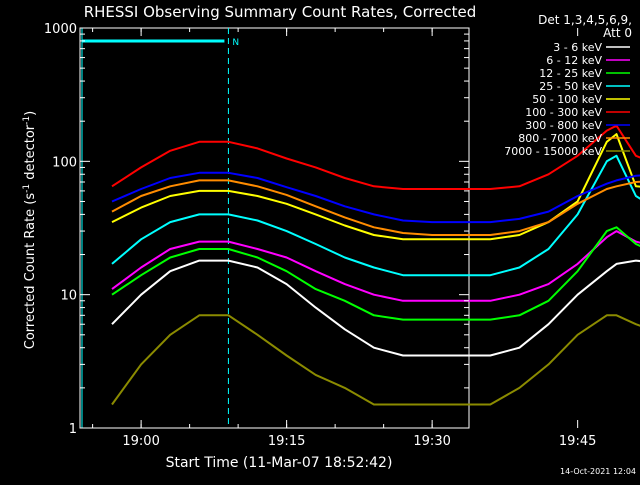 Image resolution: width=640 pixels, height=485 pixels. I want to click on night-label: N, so click(235, 43).